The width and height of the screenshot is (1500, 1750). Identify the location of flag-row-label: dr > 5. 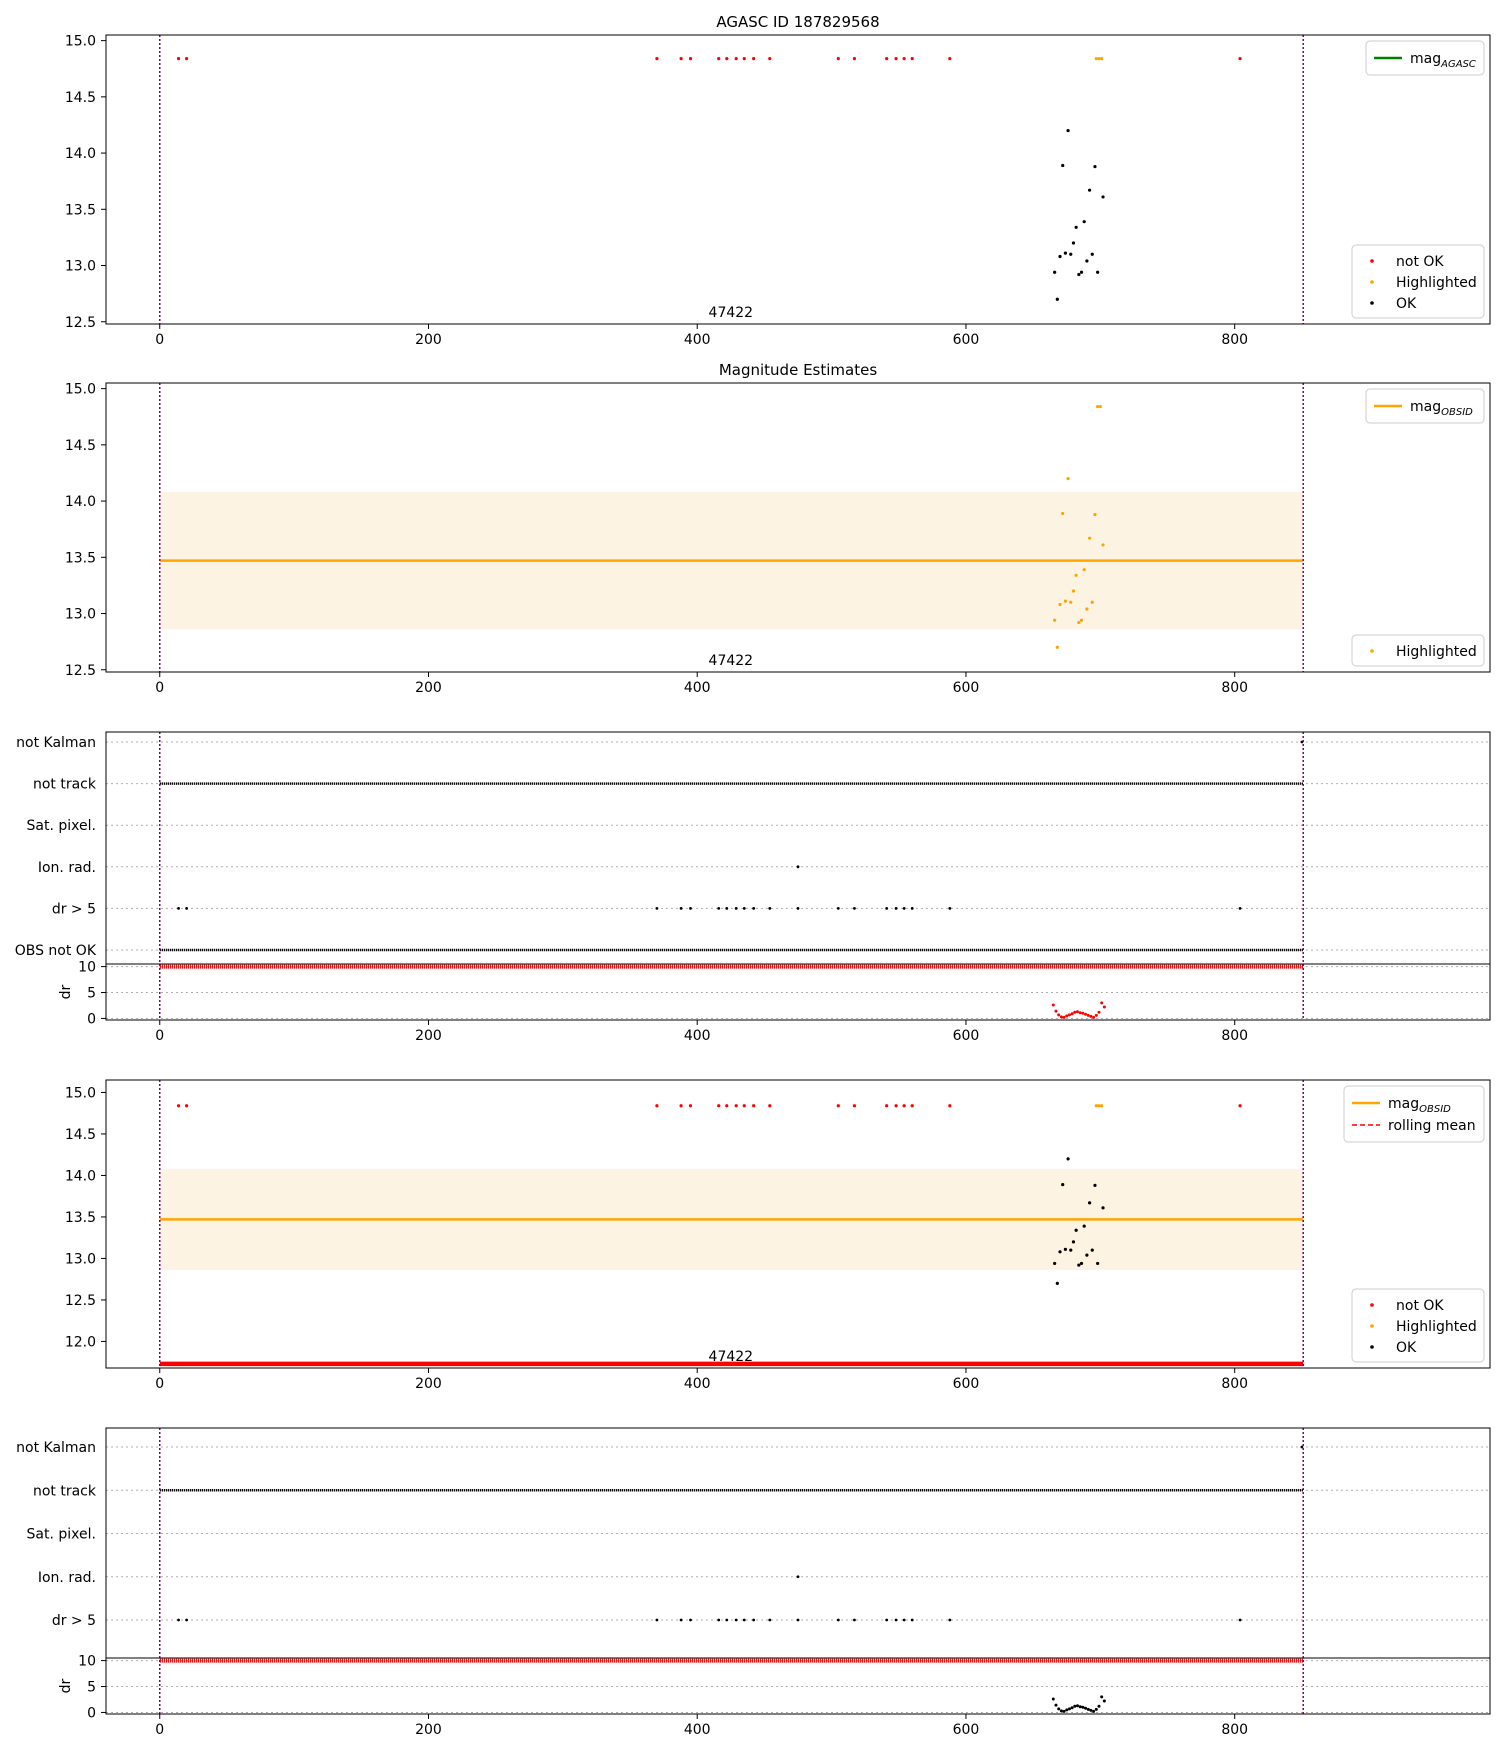
(74, 909).